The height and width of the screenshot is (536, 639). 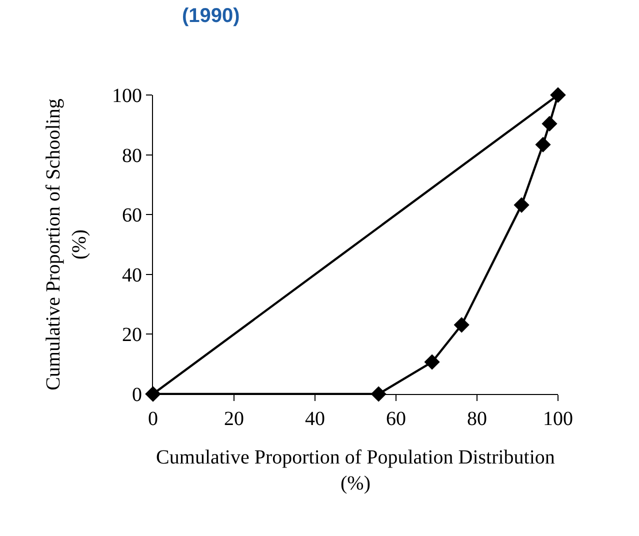 I want to click on y-tick-label: 60, so click(x=132, y=215).